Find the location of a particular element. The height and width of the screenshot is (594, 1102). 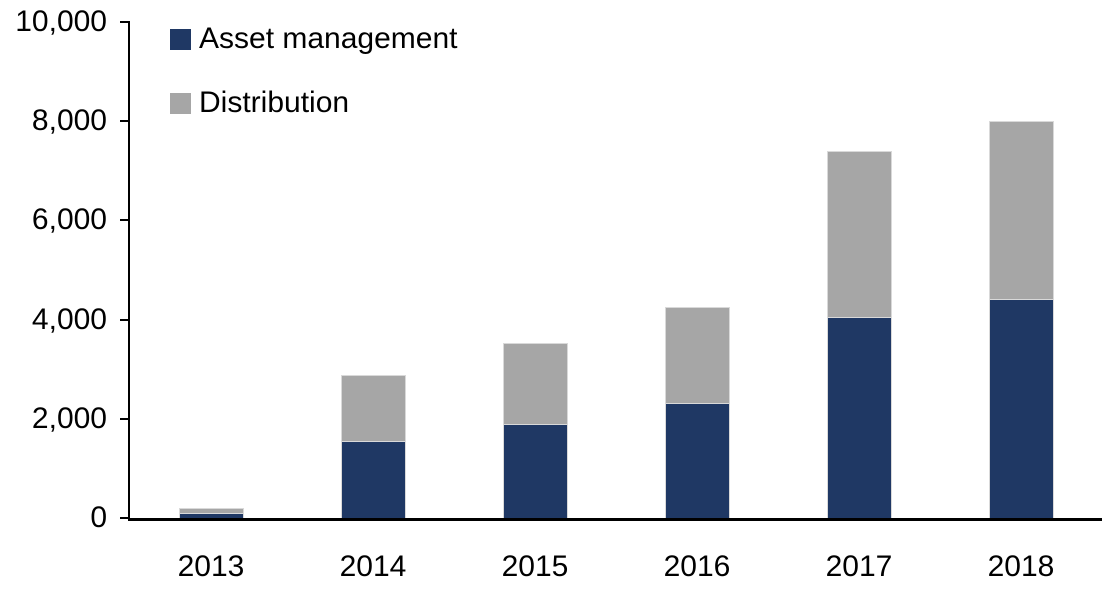

legend-label-distribution: Distribution is located at coordinates (274, 102).